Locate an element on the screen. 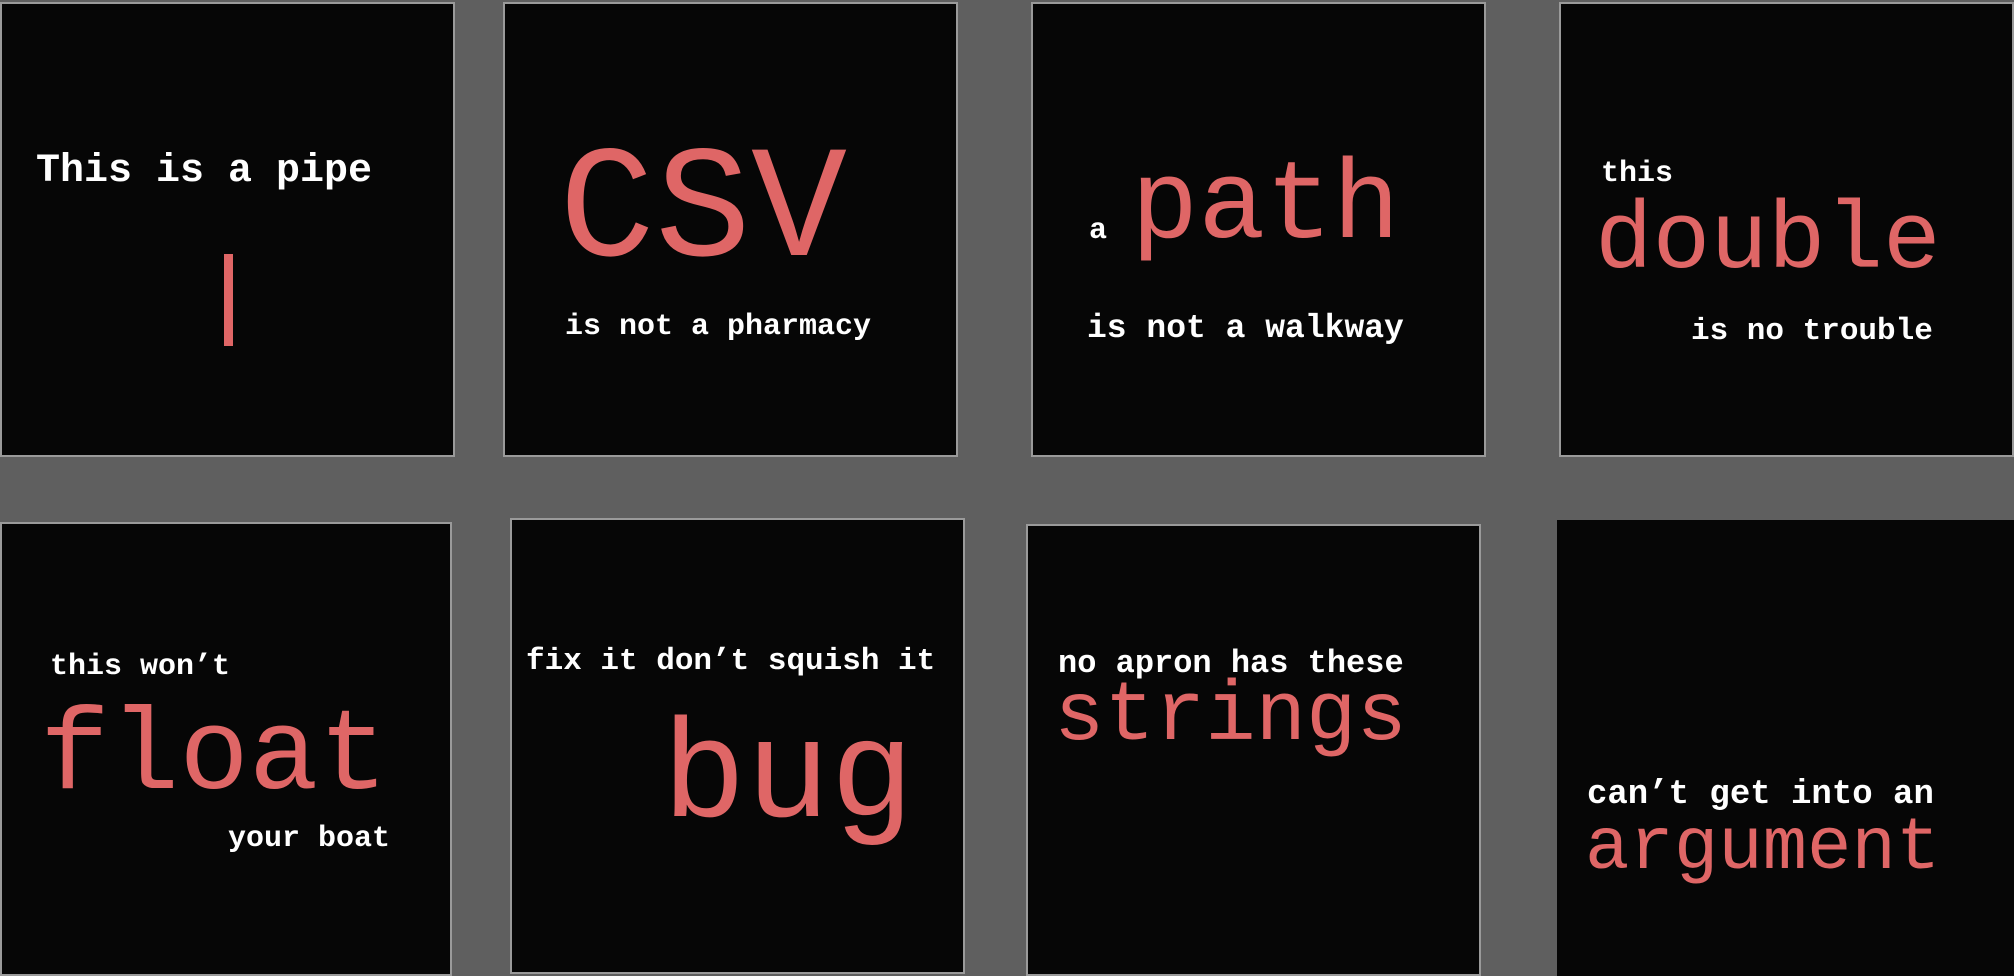  card-keyword: strings is located at coordinates (1230, 717).